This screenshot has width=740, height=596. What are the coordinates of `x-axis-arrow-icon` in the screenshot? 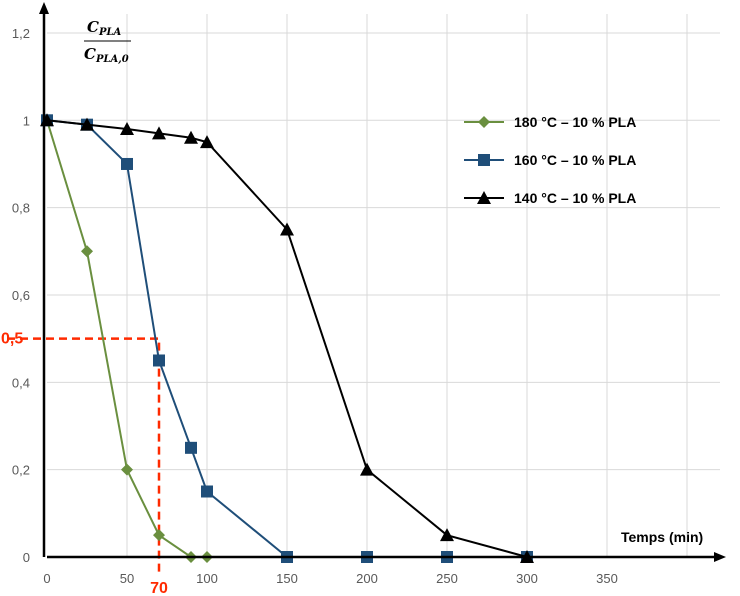 It's located at (720, 557).